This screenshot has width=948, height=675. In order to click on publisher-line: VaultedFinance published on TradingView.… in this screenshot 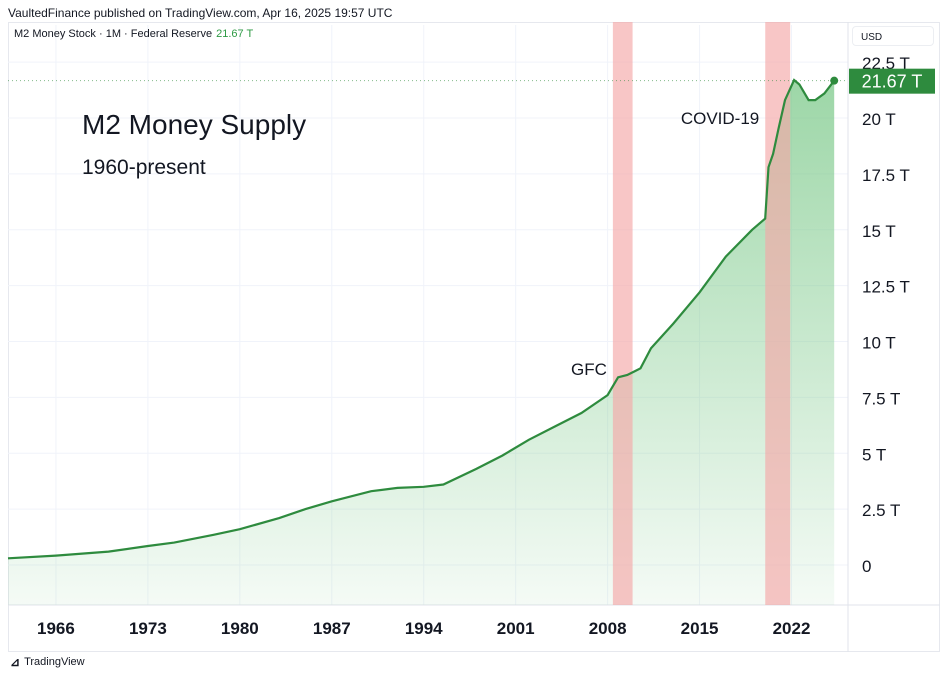, I will do `click(200, 13)`.